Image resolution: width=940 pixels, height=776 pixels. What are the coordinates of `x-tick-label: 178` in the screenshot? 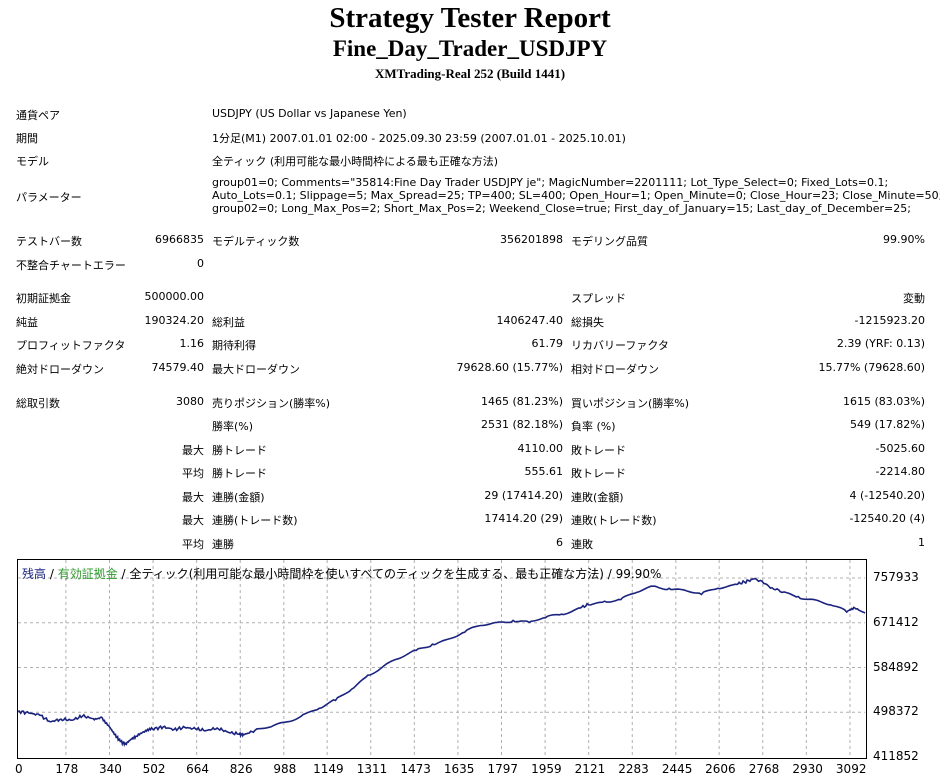 It's located at (67, 769).